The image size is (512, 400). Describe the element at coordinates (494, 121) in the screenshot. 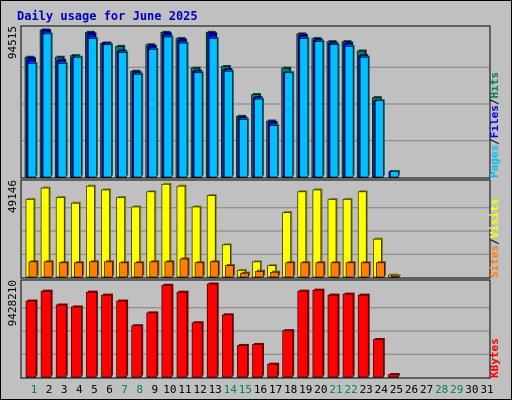

I see `legend-files: Files` at that location.